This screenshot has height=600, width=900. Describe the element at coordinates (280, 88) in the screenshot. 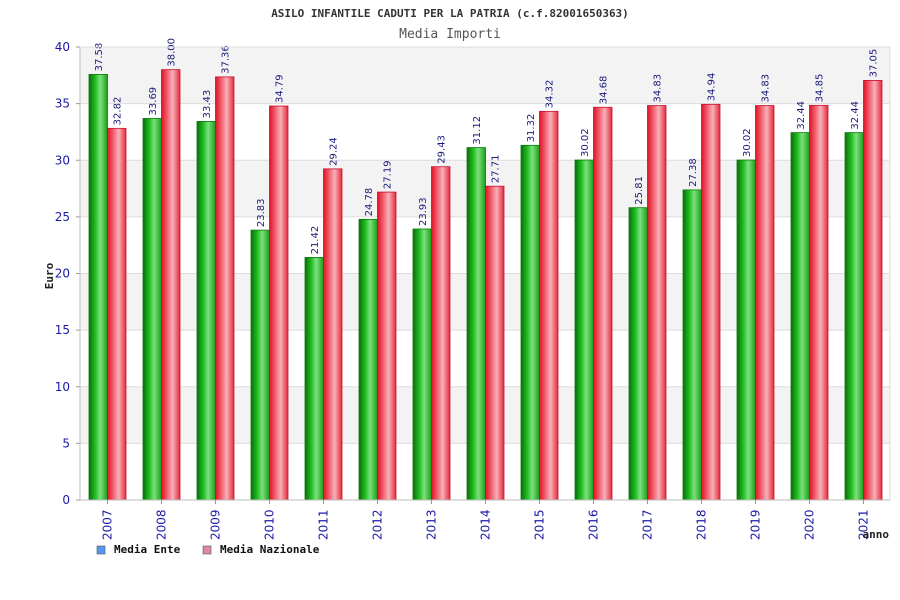

I see `data-label: 34.79` at that location.